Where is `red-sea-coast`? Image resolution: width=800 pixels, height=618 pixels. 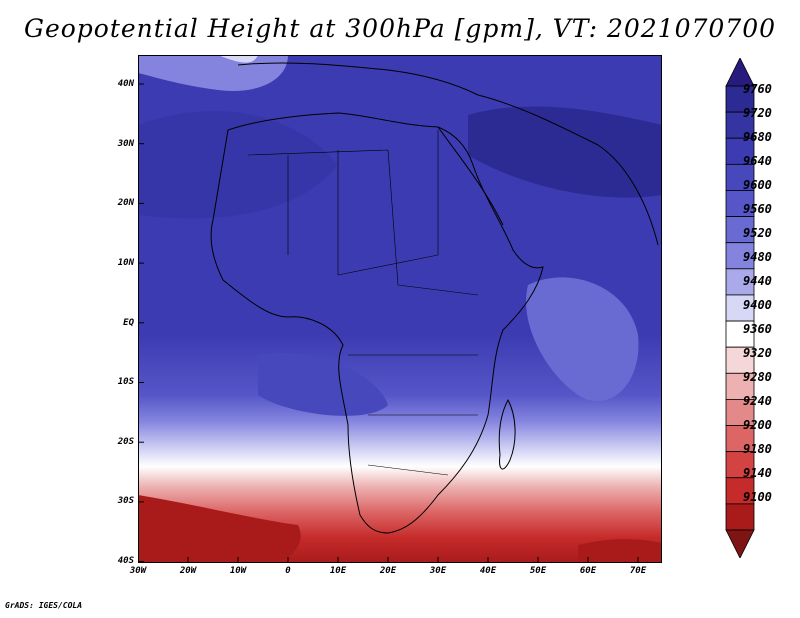
red-sea-coast is located at coordinates (470, 176).